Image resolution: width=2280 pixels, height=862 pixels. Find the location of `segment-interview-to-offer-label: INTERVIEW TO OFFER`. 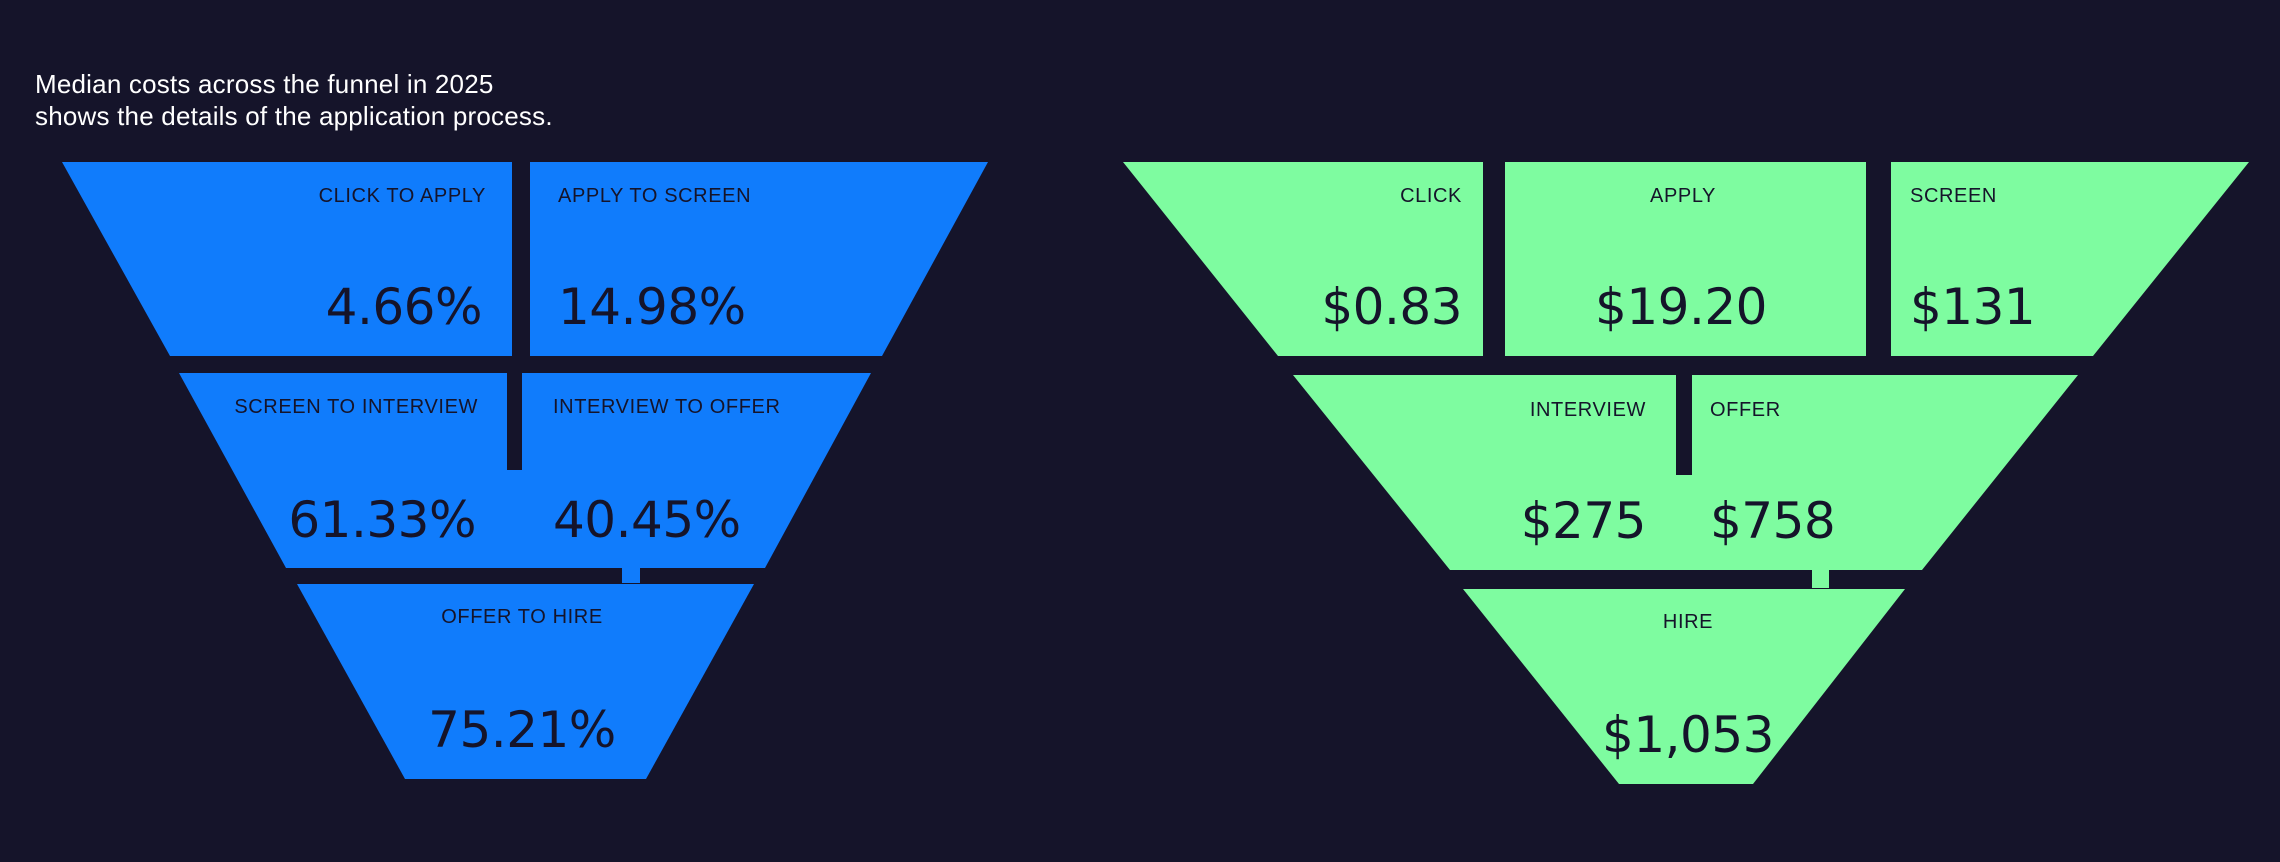

segment-interview-to-offer-label: INTERVIEW TO OFFER is located at coordinates (667, 407).